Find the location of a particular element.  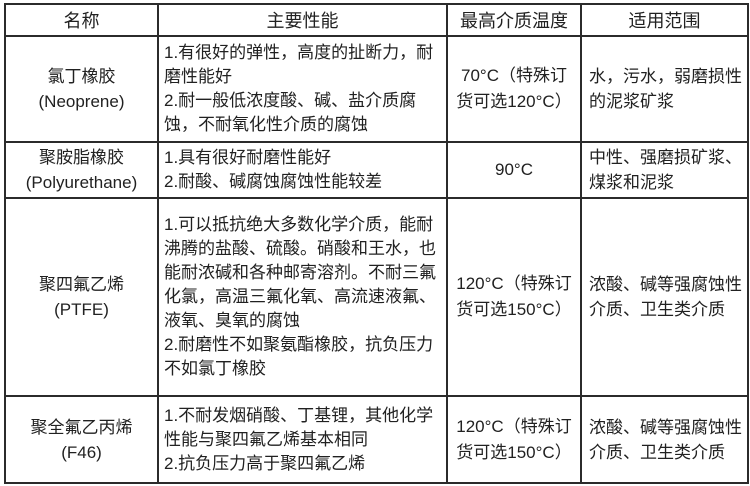

material-name-en: (Neoprene) is located at coordinates (81, 101).